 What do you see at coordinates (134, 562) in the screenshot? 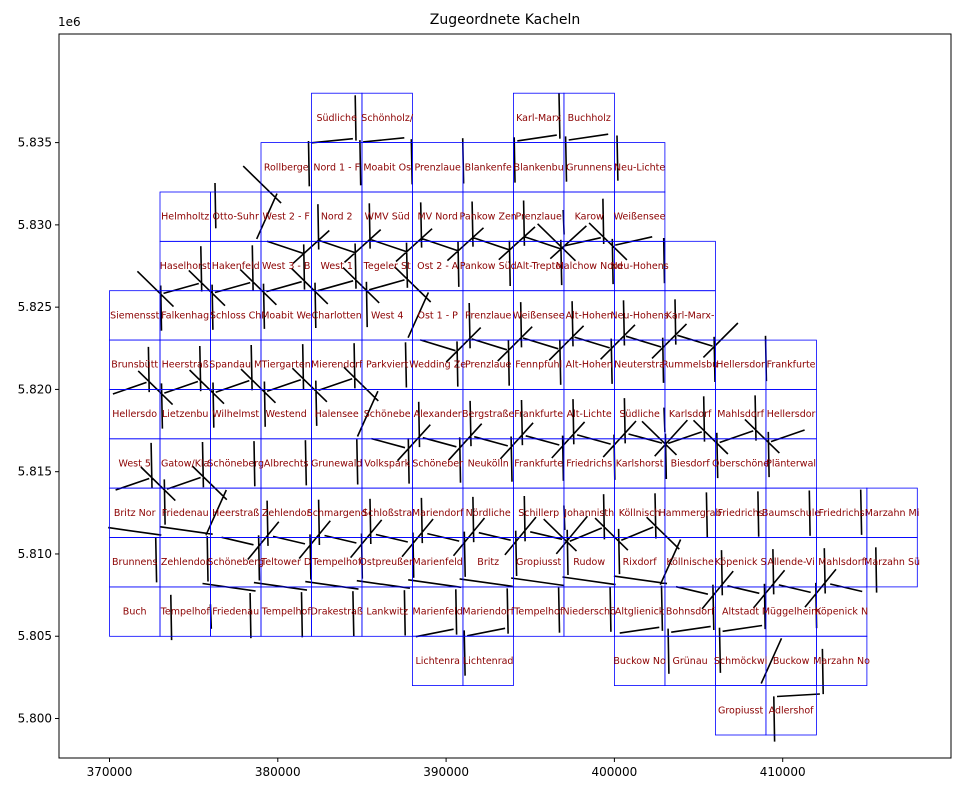
I see `tile-label: Brunnens` at bounding box center [134, 562].